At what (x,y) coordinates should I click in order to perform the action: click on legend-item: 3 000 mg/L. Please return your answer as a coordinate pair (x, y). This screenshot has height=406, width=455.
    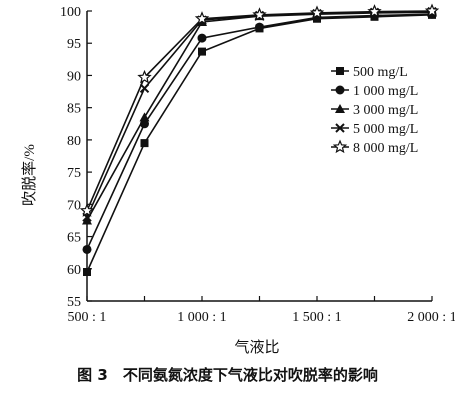
    Looking at the image, I should click on (374, 110).